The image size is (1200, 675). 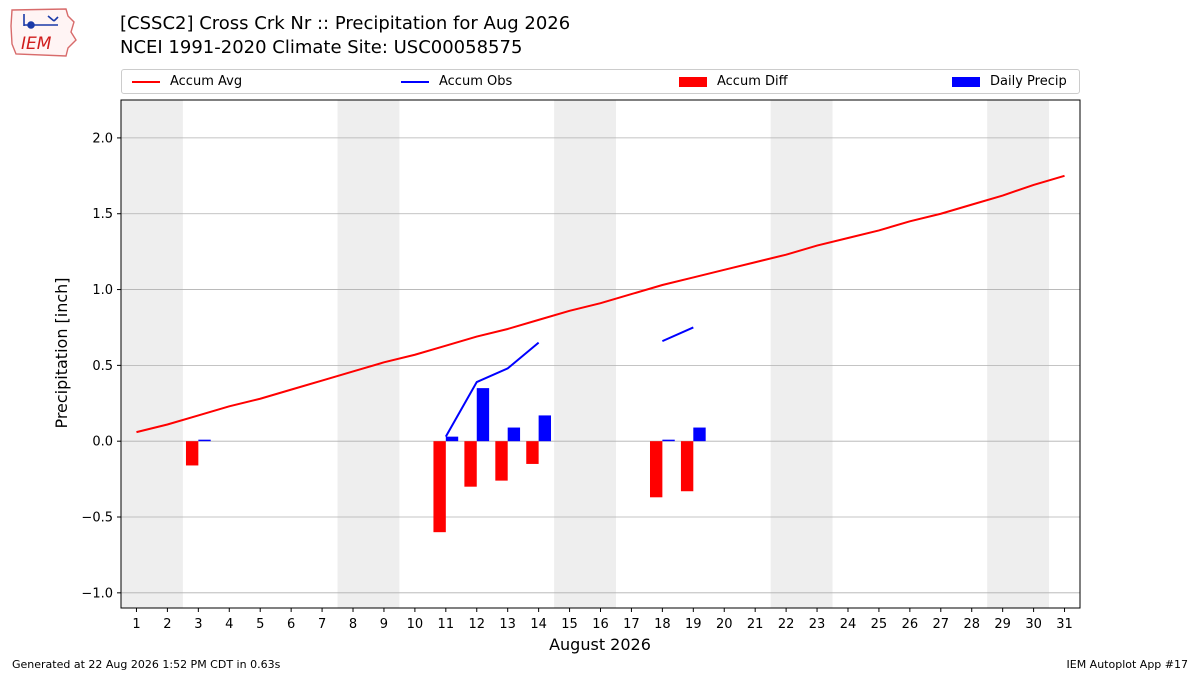 I want to click on legend-item-accum-avg: Accum Avg, so click(x=187, y=81).